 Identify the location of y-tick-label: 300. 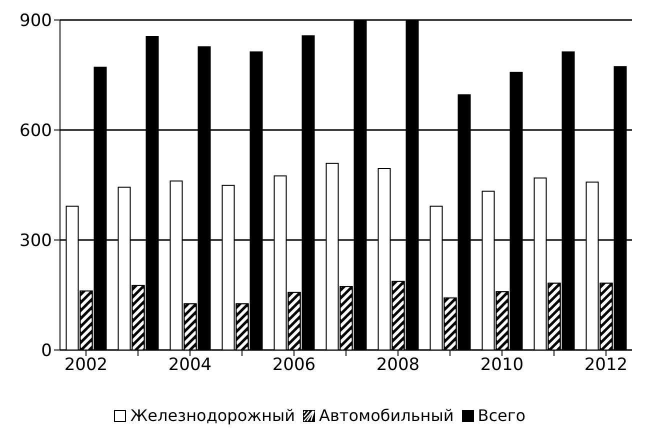
(36, 241).